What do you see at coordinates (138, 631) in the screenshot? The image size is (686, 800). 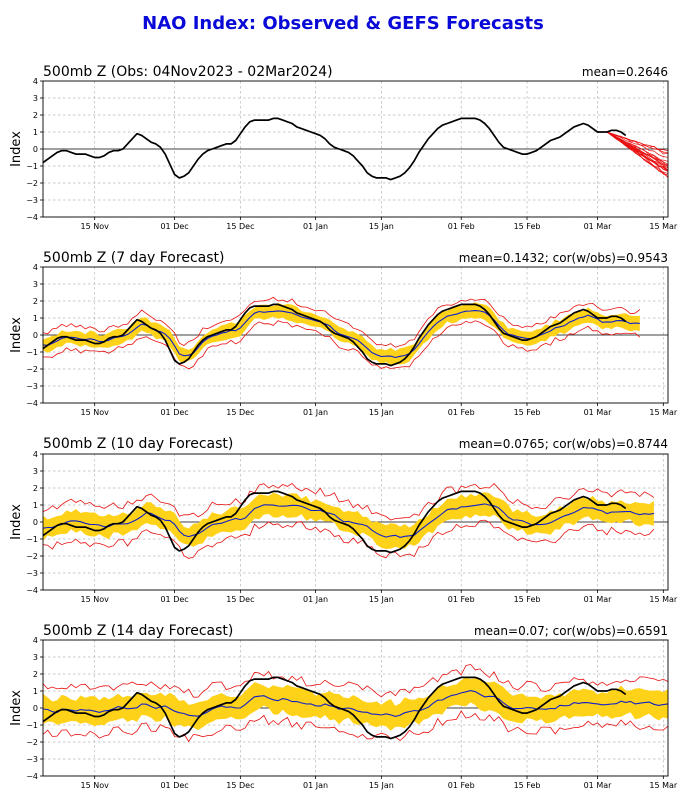 I see `panel-title: 500mb Z (14 day Forecast)` at bounding box center [138, 631].